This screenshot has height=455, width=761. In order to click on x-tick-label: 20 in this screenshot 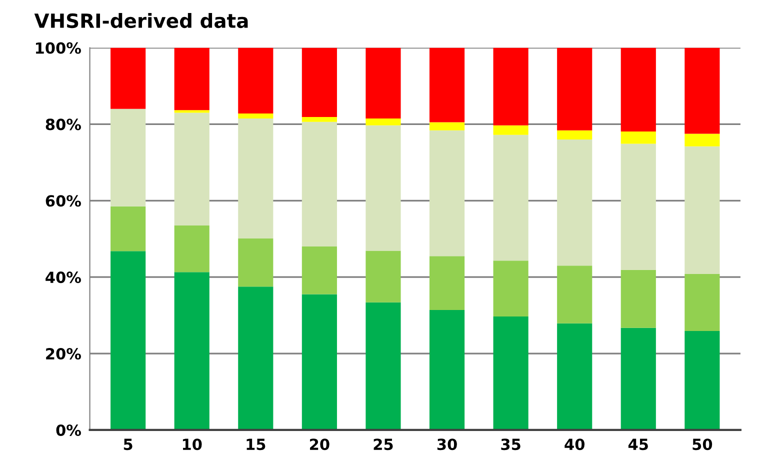, I will do `click(320, 444)`.